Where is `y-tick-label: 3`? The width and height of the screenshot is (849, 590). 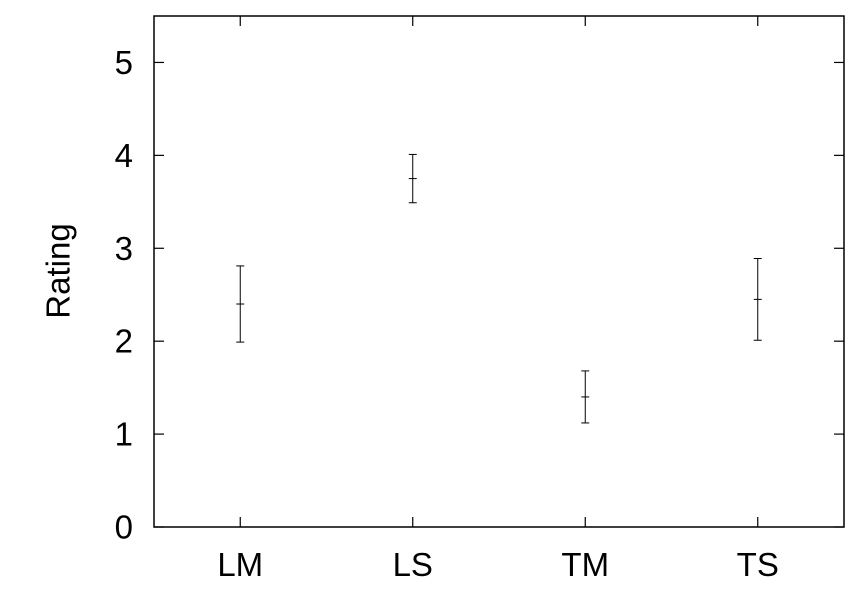 y-tick-label: 3 is located at coordinates (124, 248).